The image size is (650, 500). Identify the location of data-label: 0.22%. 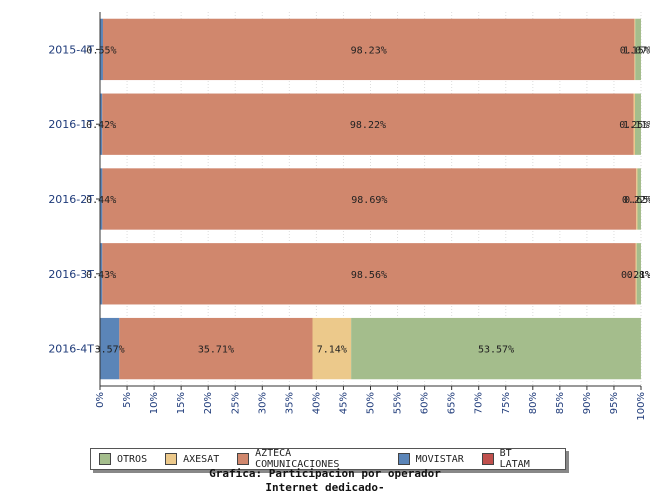
(636, 200).